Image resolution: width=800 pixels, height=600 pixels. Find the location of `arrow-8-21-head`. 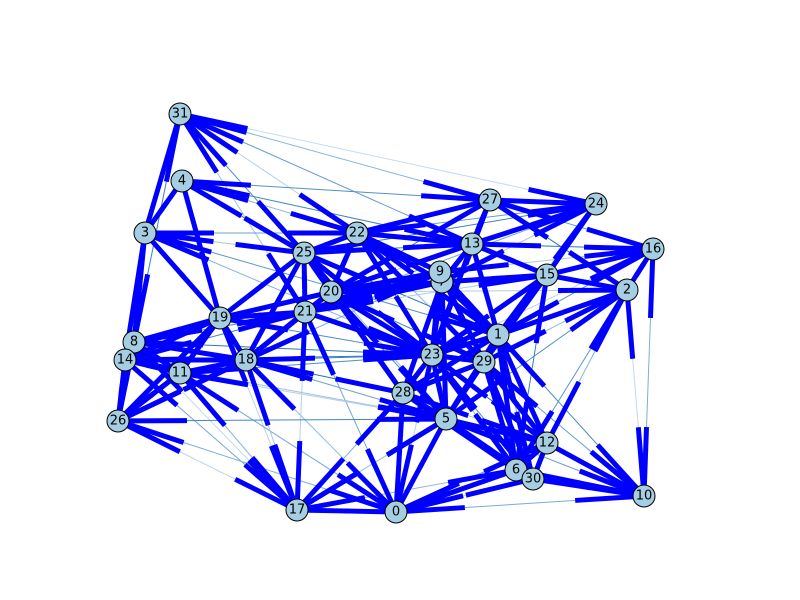

arrow-8-21-head is located at coordinates (265, 319).